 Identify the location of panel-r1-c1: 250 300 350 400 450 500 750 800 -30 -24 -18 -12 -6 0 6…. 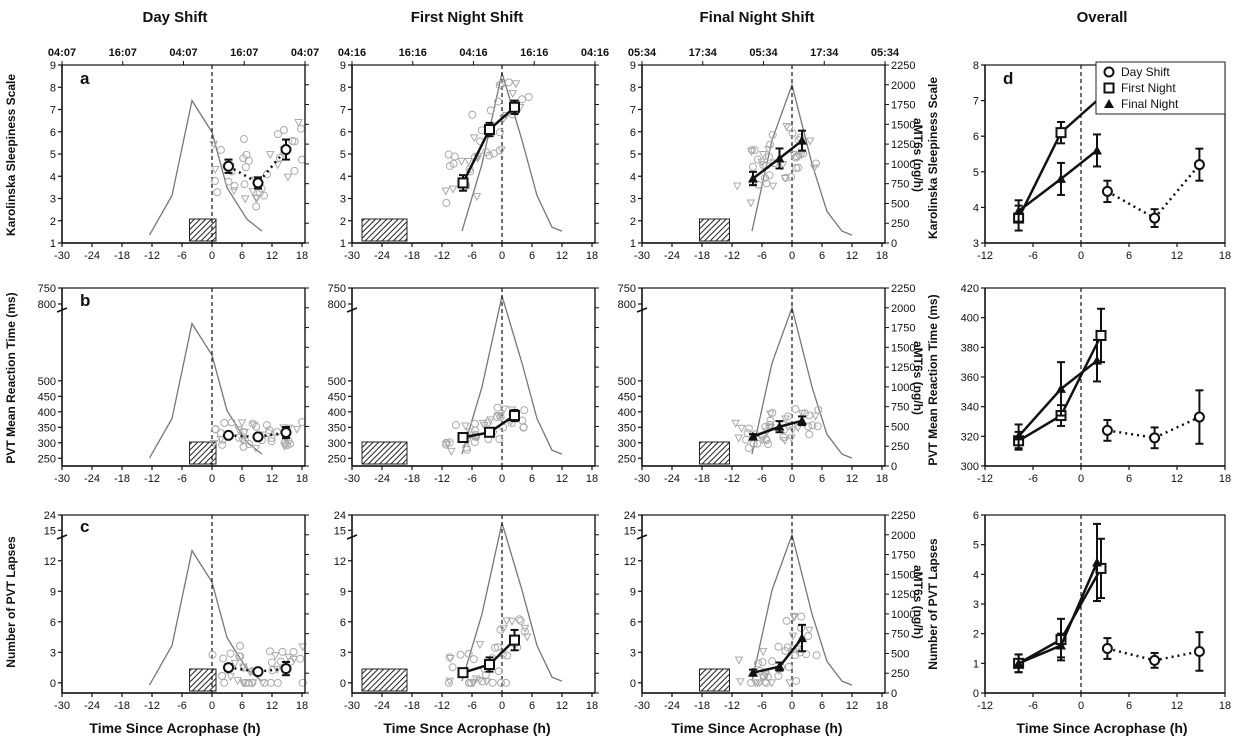
(463, 384).